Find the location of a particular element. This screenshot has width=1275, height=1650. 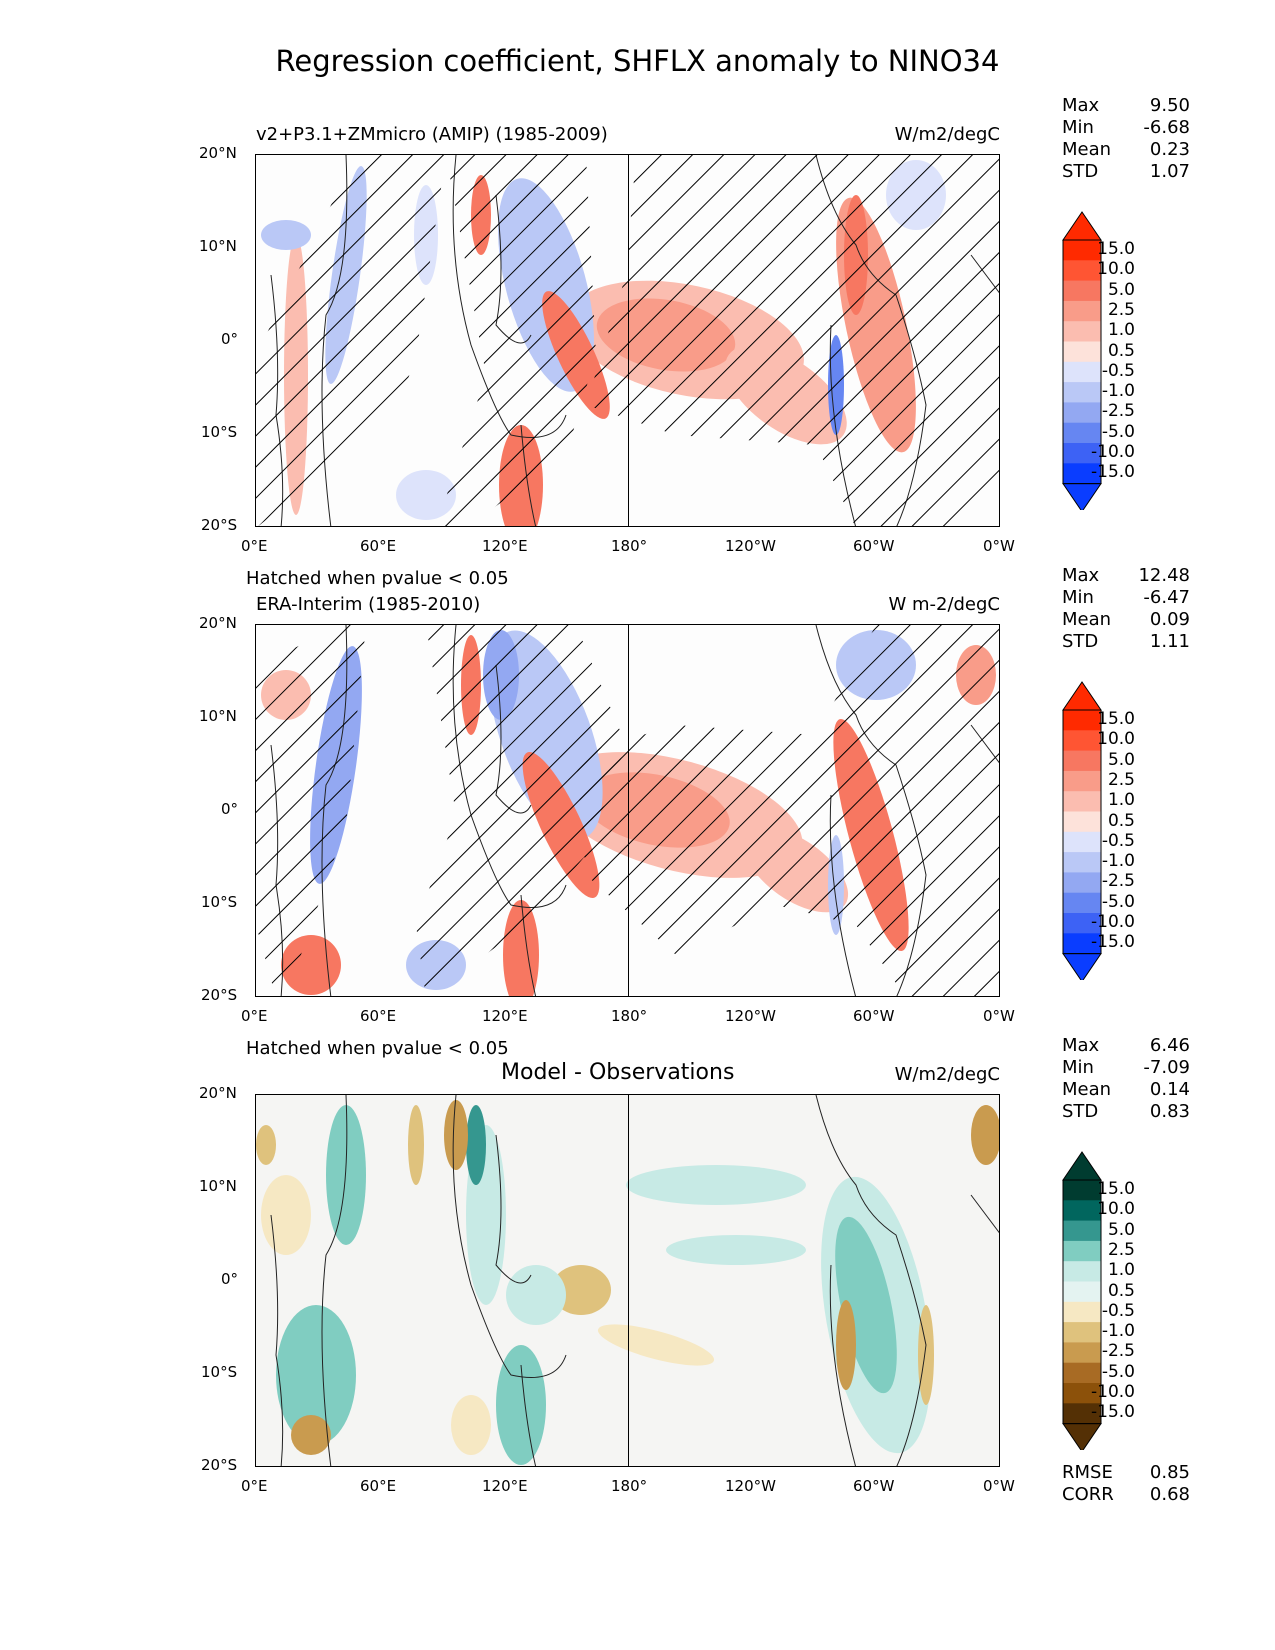

panel1-colorbar is located at coordinates (1082, 362).